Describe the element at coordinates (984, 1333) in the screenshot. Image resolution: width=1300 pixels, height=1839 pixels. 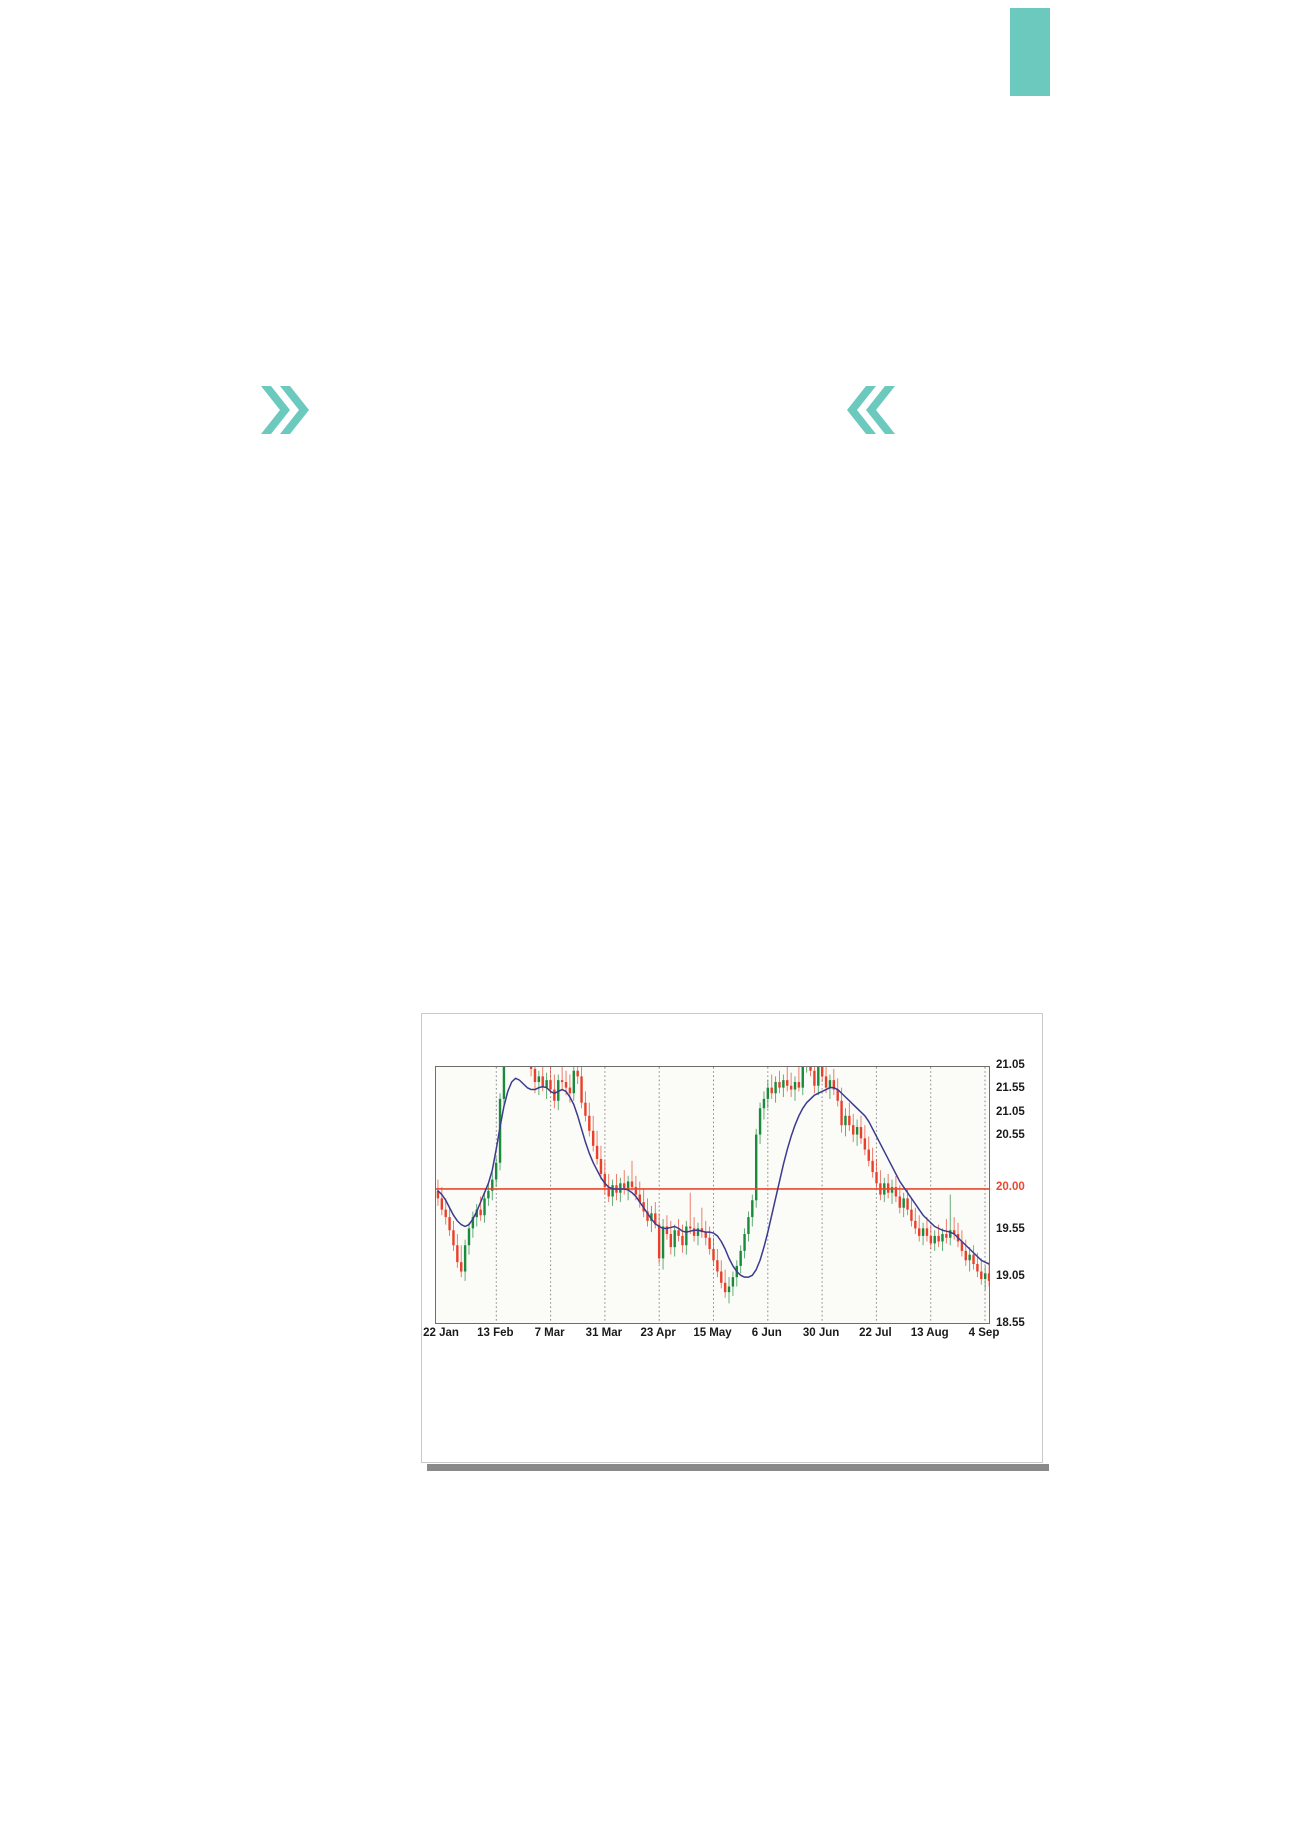
I see `x-axis-tick: 4 Sep` at that location.